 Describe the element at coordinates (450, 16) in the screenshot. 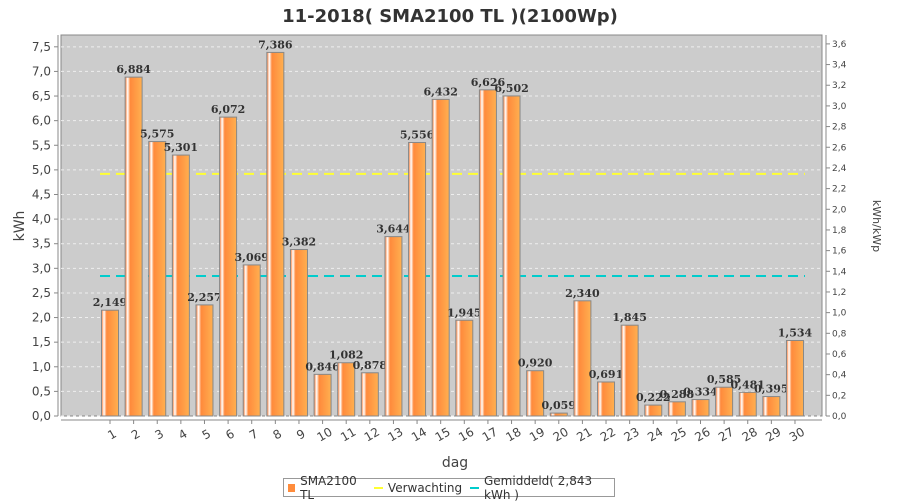

I see `chart-title: 11-2018( SMA2100 TL )(2100Wp)` at that location.